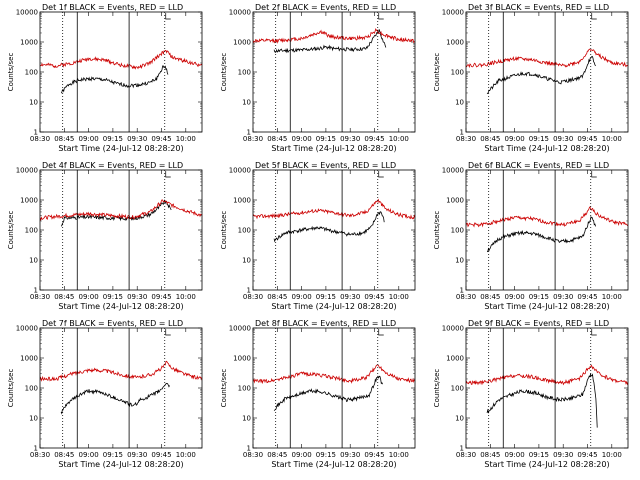 The width and height of the screenshot is (640, 480). Describe the element at coordinates (325, 323) in the screenshot. I see `chart-title: Det 8f BLACK = Events, RED = LLD` at that location.